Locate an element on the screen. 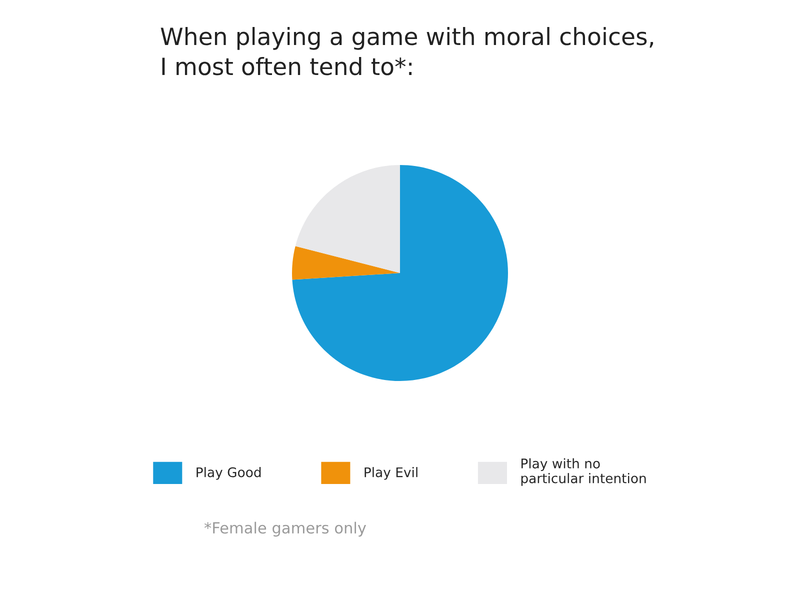 This screenshot has width=800, height=600. text: *Female gamers only is located at coordinates (285, 529).